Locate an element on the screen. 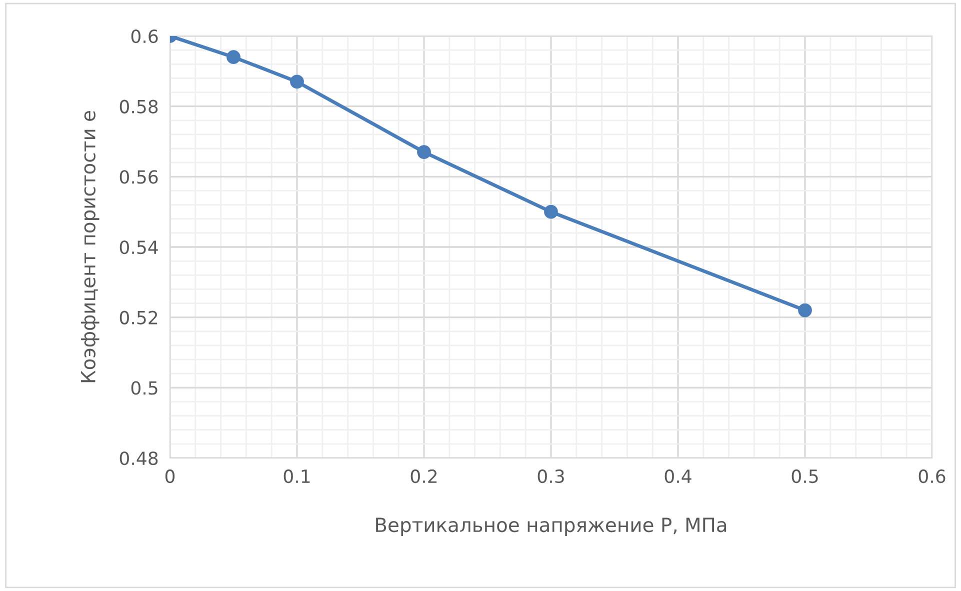 The width and height of the screenshot is (961, 591). y-axis-title: Коэффицент пористости e is located at coordinates (90, 246).